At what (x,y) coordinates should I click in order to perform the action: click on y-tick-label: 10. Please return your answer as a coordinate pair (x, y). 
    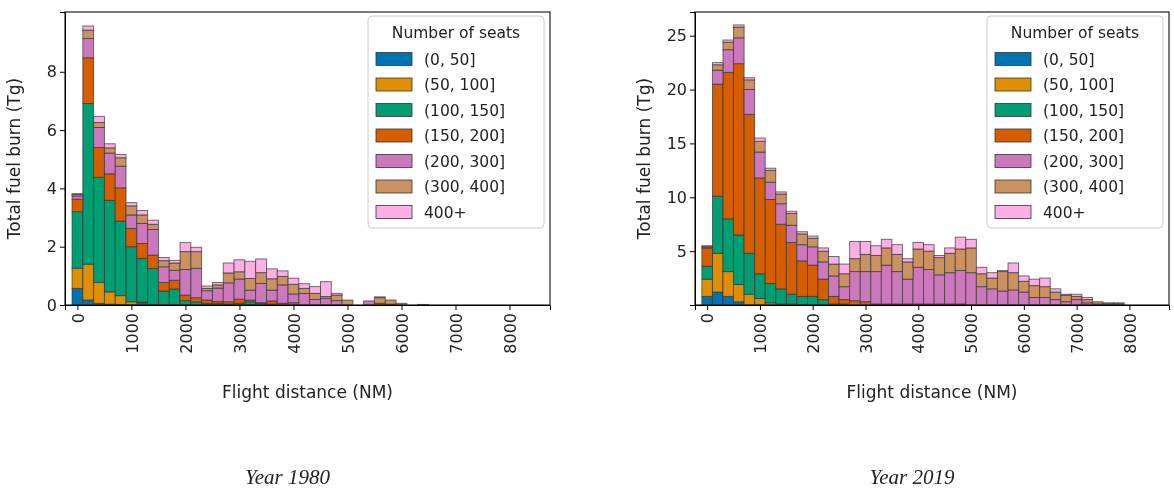
    Looking at the image, I should click on (676, 197).